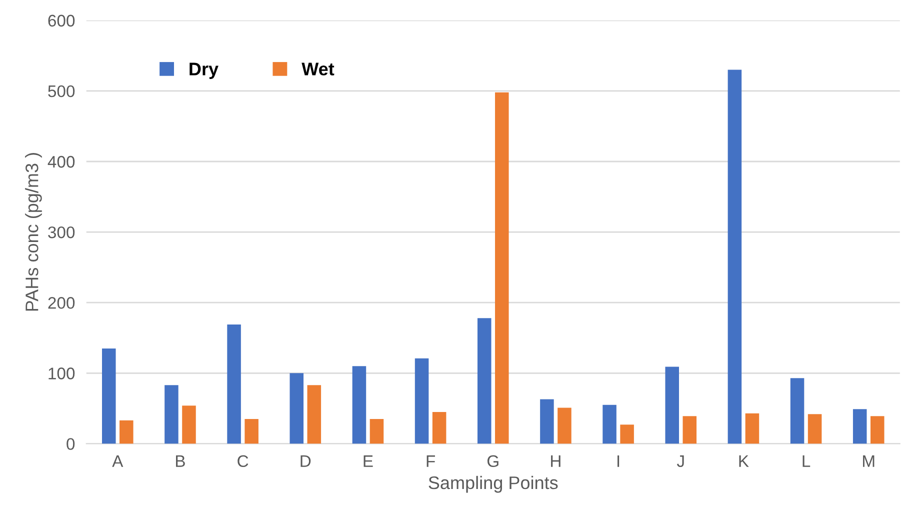  What do you see at coordinates (555, 461) in the screenshot?
I see `x-tick-label: H` at bounding box center [555, 461].